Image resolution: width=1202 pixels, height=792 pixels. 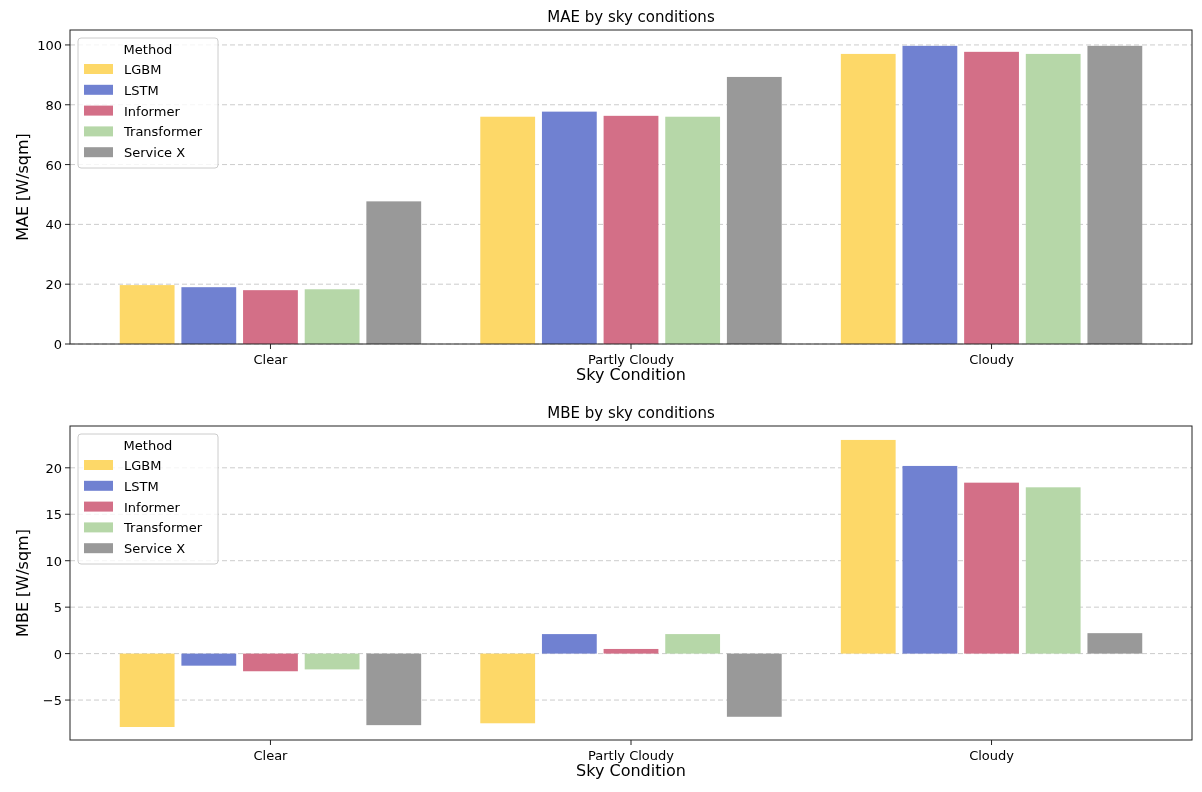 What do you see at coordinates (22, 583) in the screenshot?
I see `y-axis-title: MBE [W/sqm]` at bounding box center [22, 583].